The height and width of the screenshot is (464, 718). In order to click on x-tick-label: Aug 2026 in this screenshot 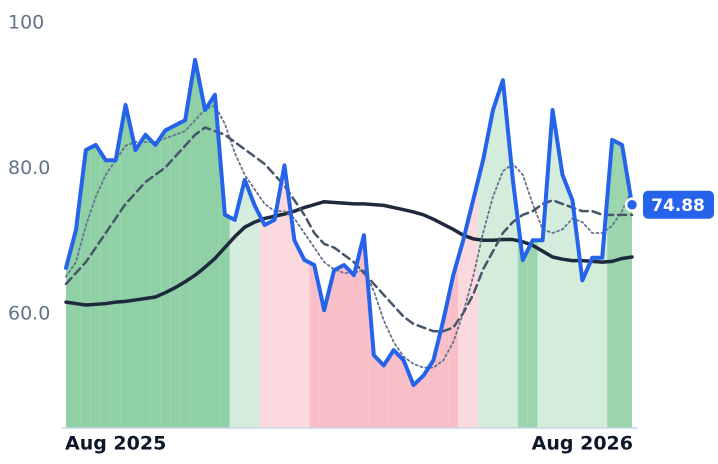, I will do `click(582, 444)`.